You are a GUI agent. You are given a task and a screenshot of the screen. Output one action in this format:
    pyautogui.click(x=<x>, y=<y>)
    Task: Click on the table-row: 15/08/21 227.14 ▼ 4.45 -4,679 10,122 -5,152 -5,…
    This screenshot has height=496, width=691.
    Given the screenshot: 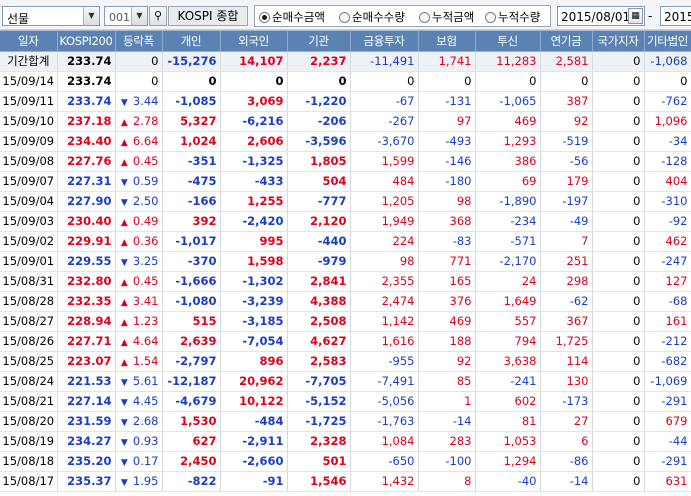 What is the action you would take?
    pyautogui.click(x=345, y=401)
    